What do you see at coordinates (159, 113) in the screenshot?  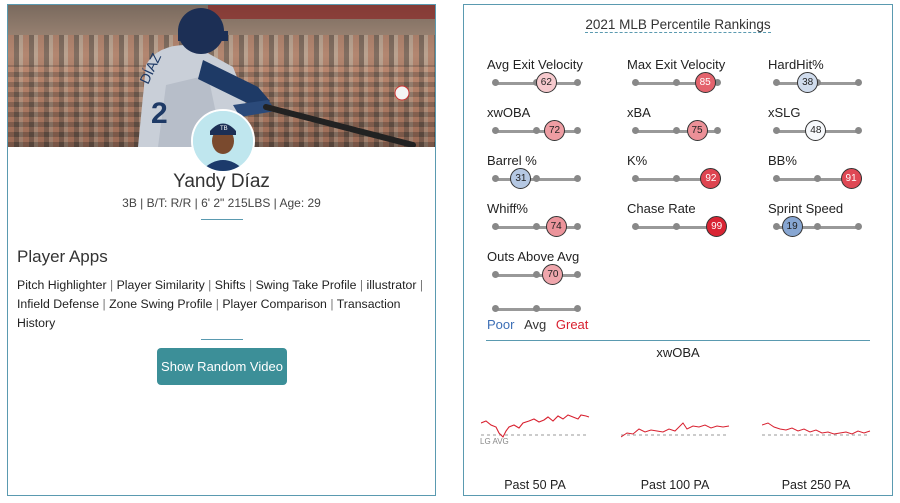 I see `svg-text: 2` at bounding box center [159, 113].